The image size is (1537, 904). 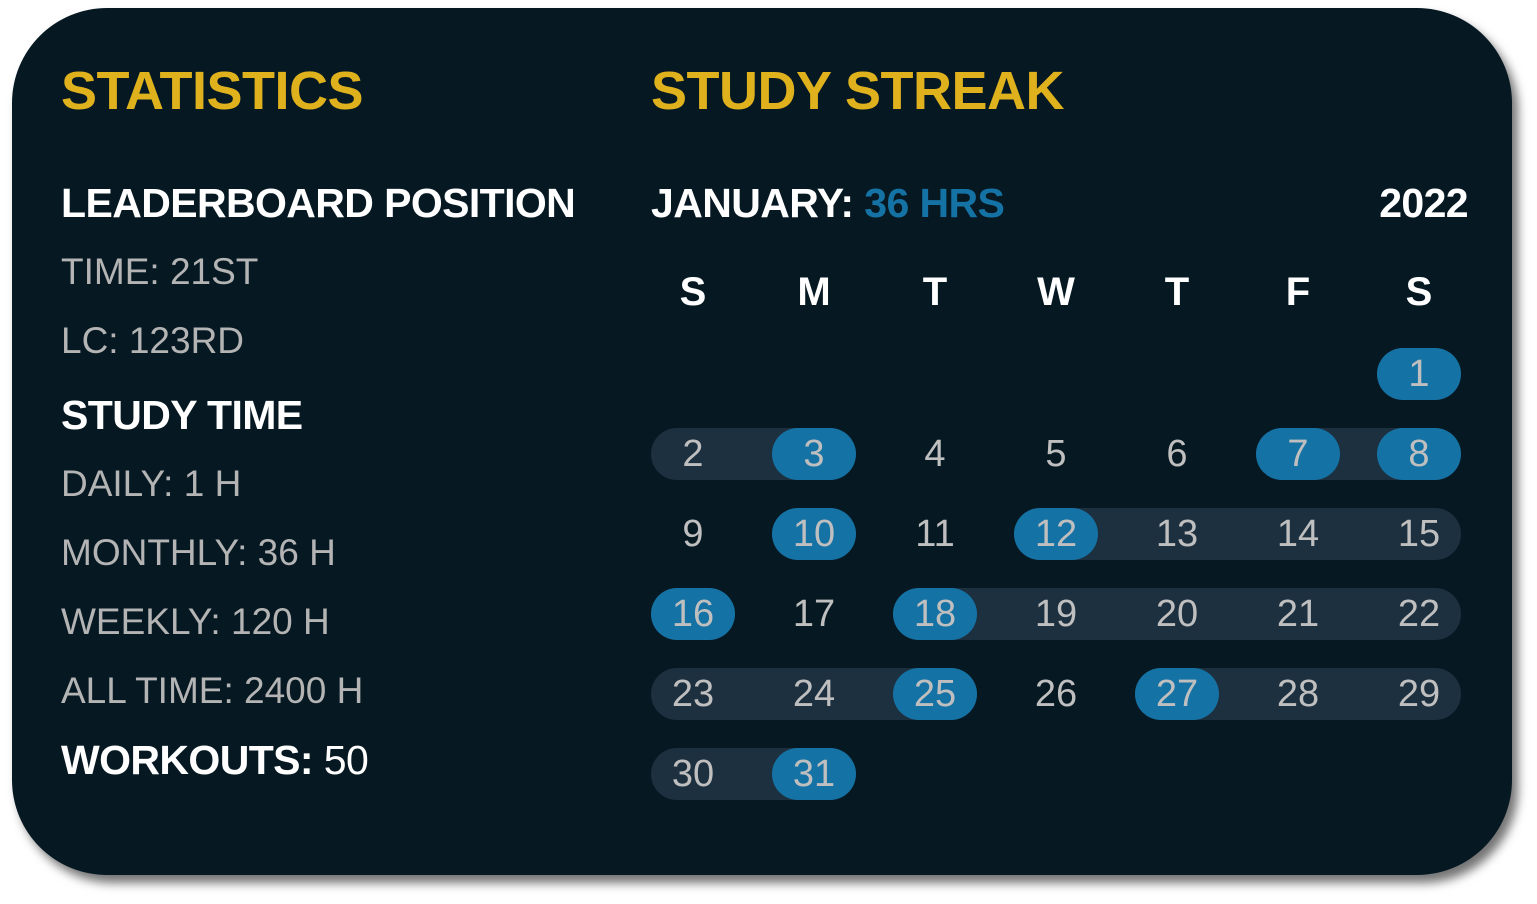 I want to click on calendar-day-30: 30, so click(x=693, y=774).